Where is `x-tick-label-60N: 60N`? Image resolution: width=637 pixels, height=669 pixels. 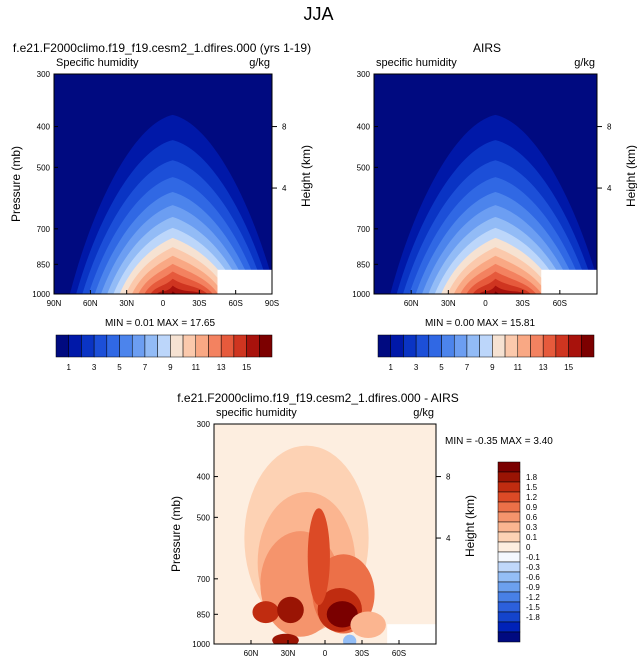
x-tick-label-60N: 60N is located at coordinates (251, 653).